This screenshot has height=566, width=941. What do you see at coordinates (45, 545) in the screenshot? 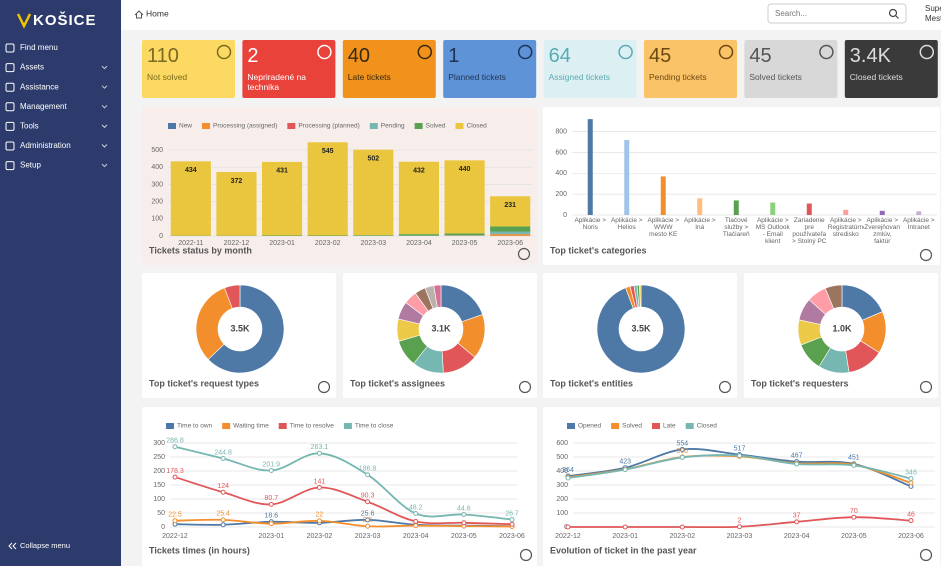
I see `collapse-menu: Collapse menu` at bounding box center [45, 545].